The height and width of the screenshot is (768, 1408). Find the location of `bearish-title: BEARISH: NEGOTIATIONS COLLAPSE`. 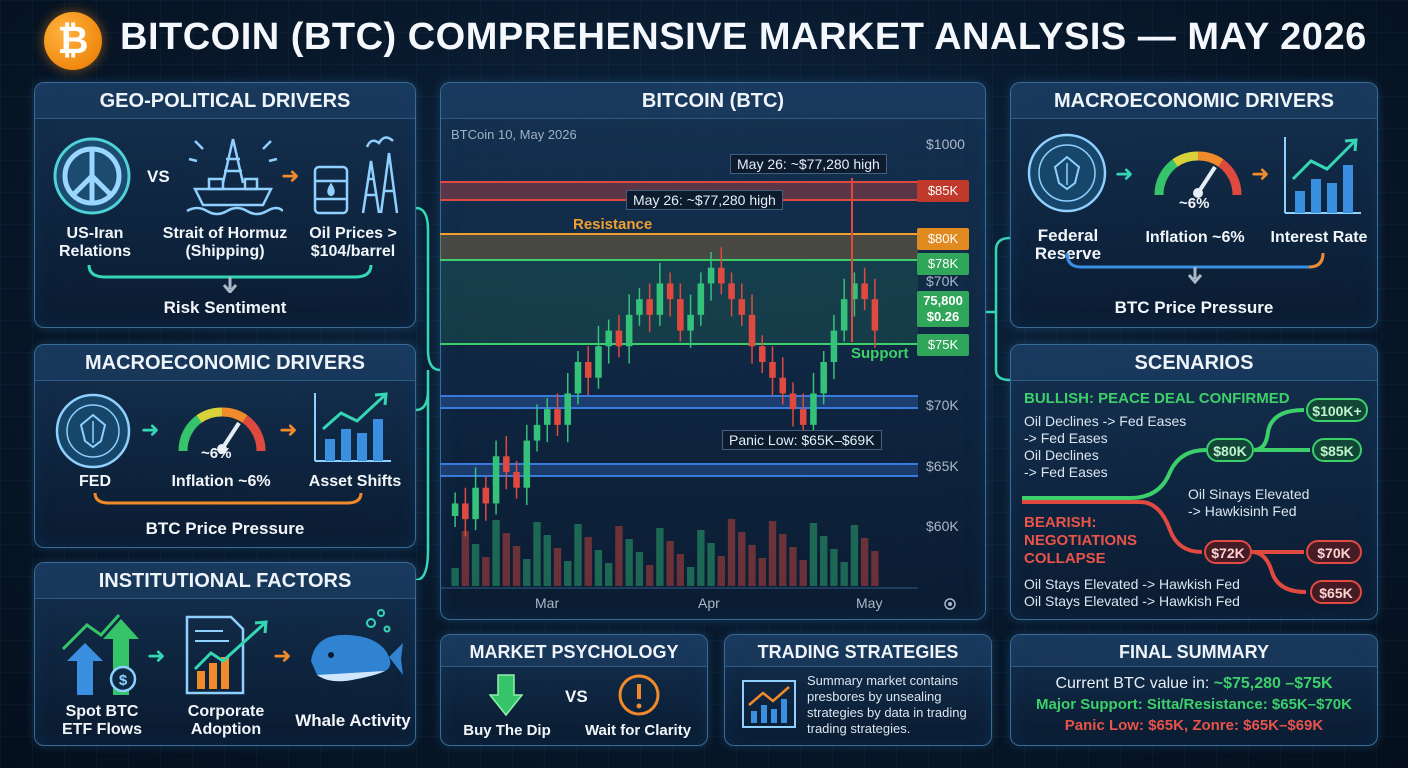

bearish-title: BEARISH: NEGOTIATIONS COLLAPSE is located at coordinates (1080, 541).